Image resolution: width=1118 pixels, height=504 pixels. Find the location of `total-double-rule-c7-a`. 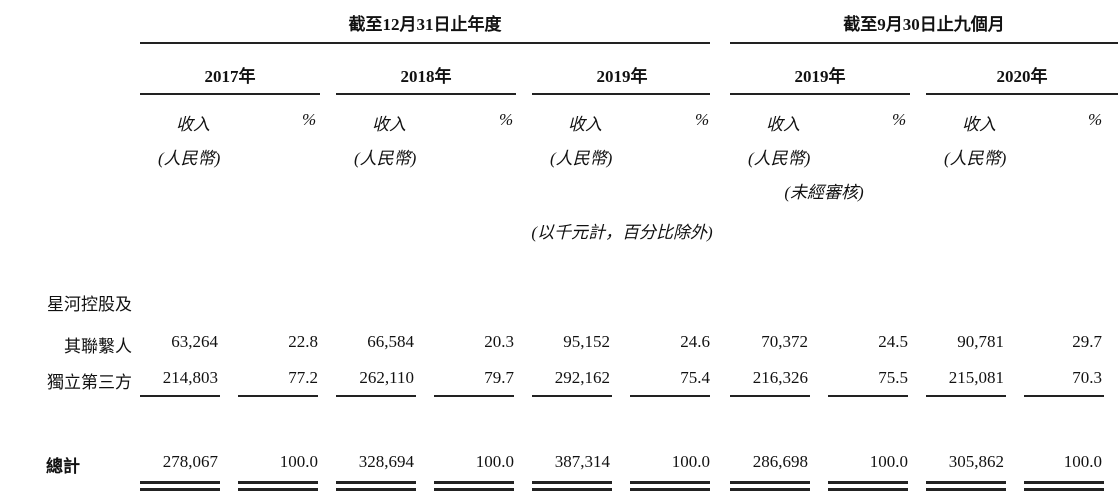

total-double-rule-c7-a is located at coordinates (770, 482).